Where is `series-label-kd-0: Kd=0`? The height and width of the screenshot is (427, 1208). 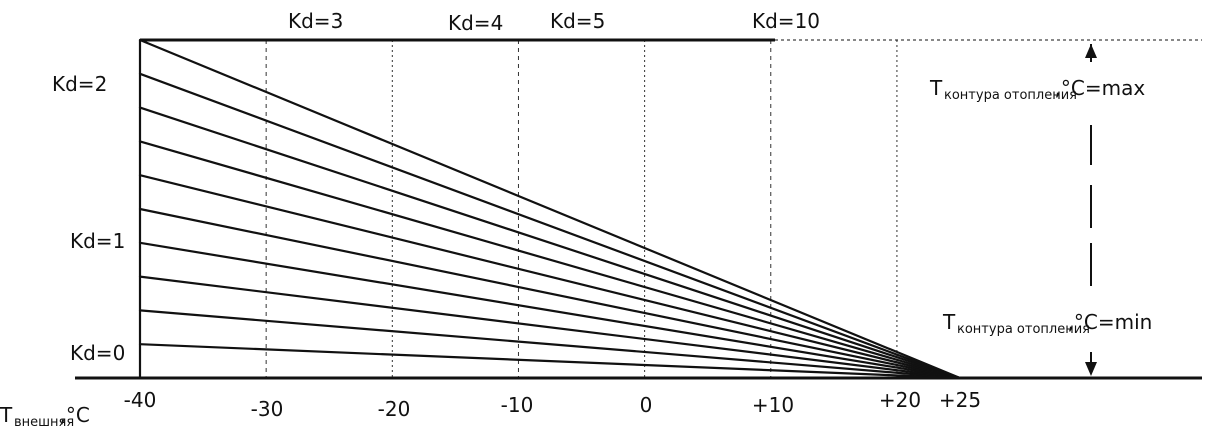 series-label-kd-0: Kd=0 is located at coordinates (97, 353).